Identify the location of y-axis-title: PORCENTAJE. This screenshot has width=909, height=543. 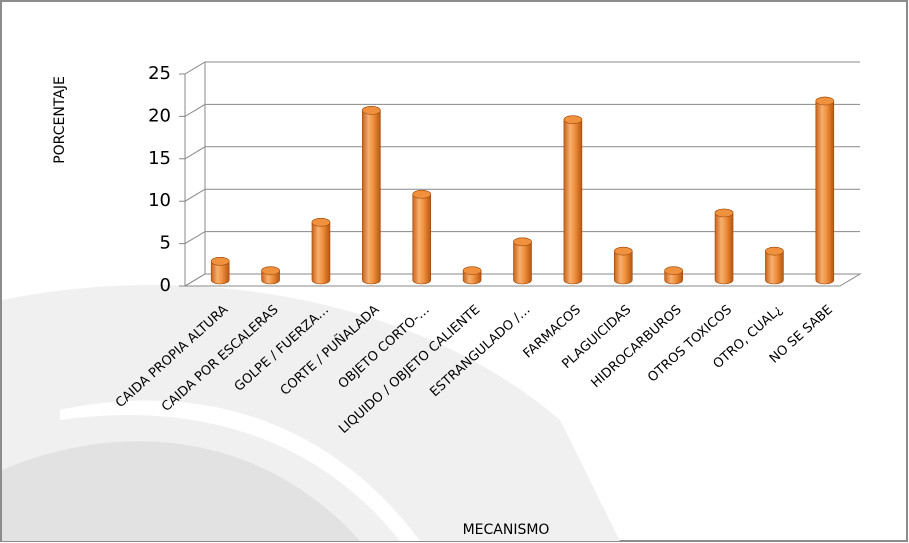
(60, 120).